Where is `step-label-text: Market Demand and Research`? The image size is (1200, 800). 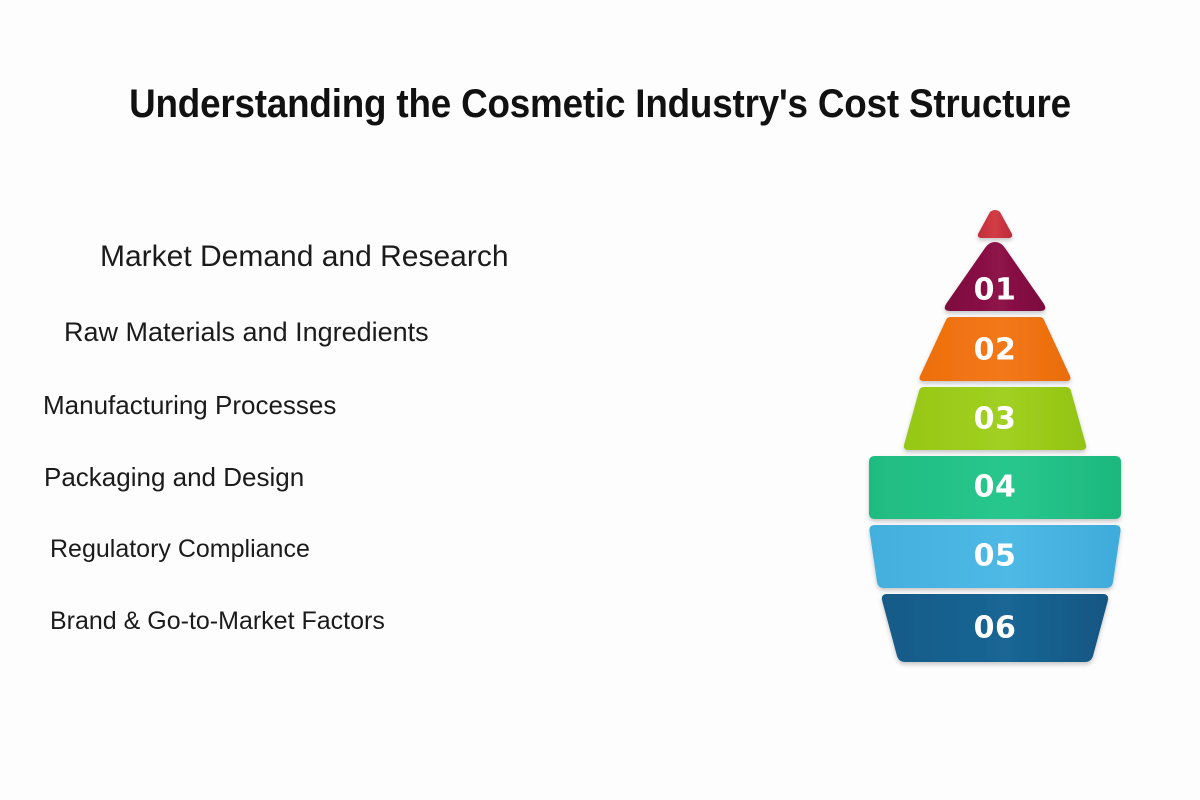
step-label-text: Market Demand and Research is located at coordinates (304, 256).